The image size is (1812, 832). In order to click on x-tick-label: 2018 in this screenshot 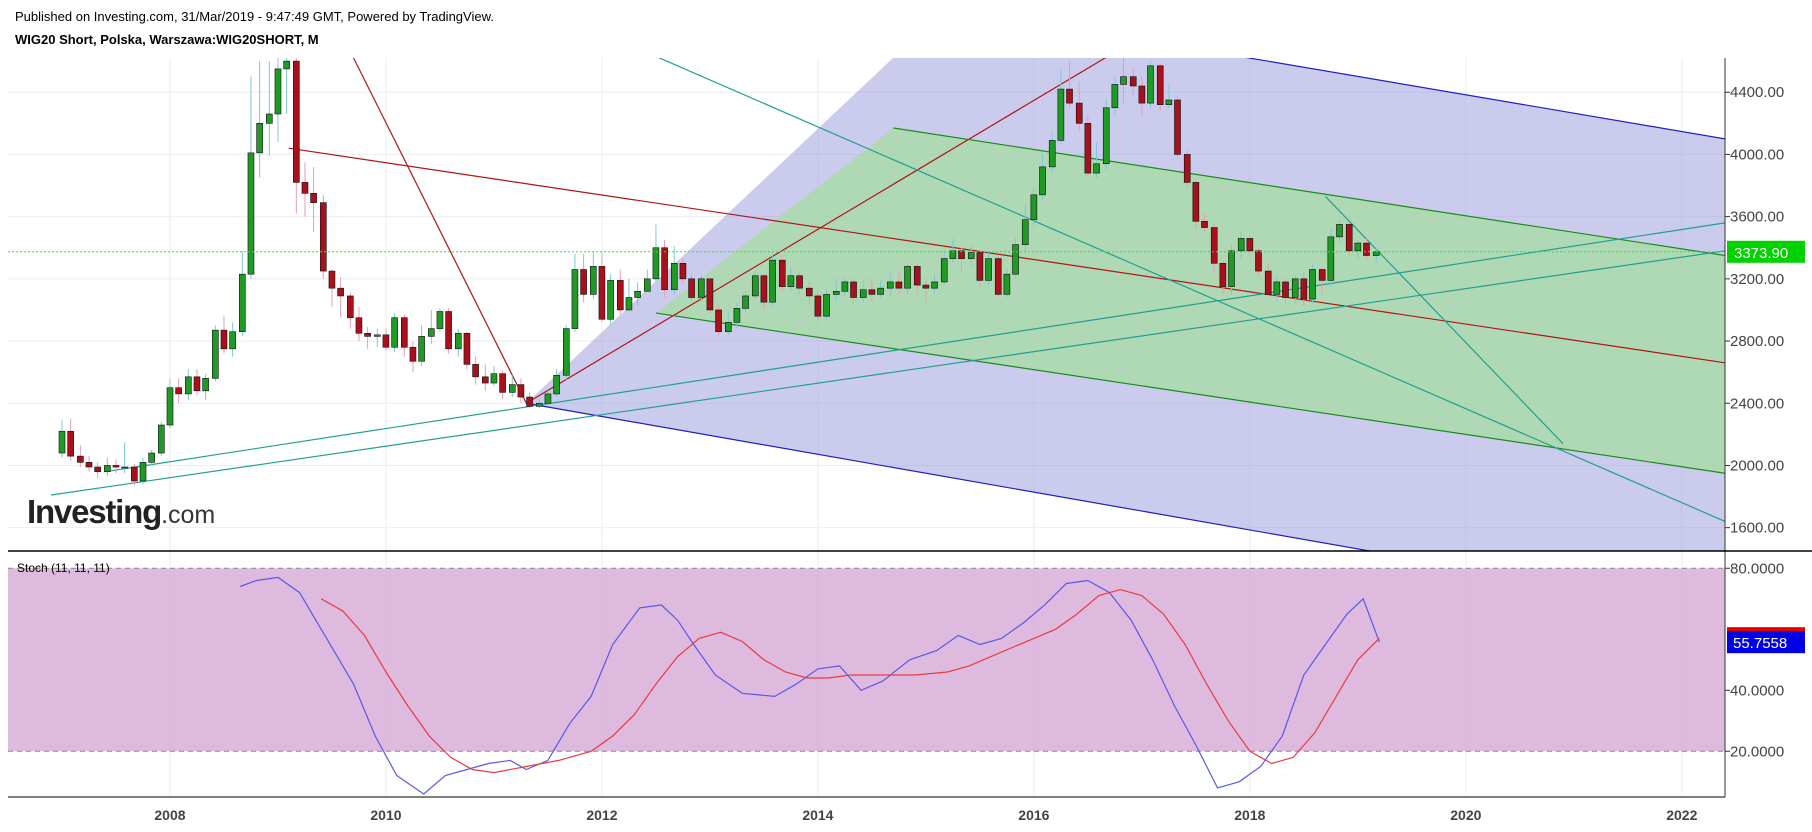, I will do `click(1249, 815)`.